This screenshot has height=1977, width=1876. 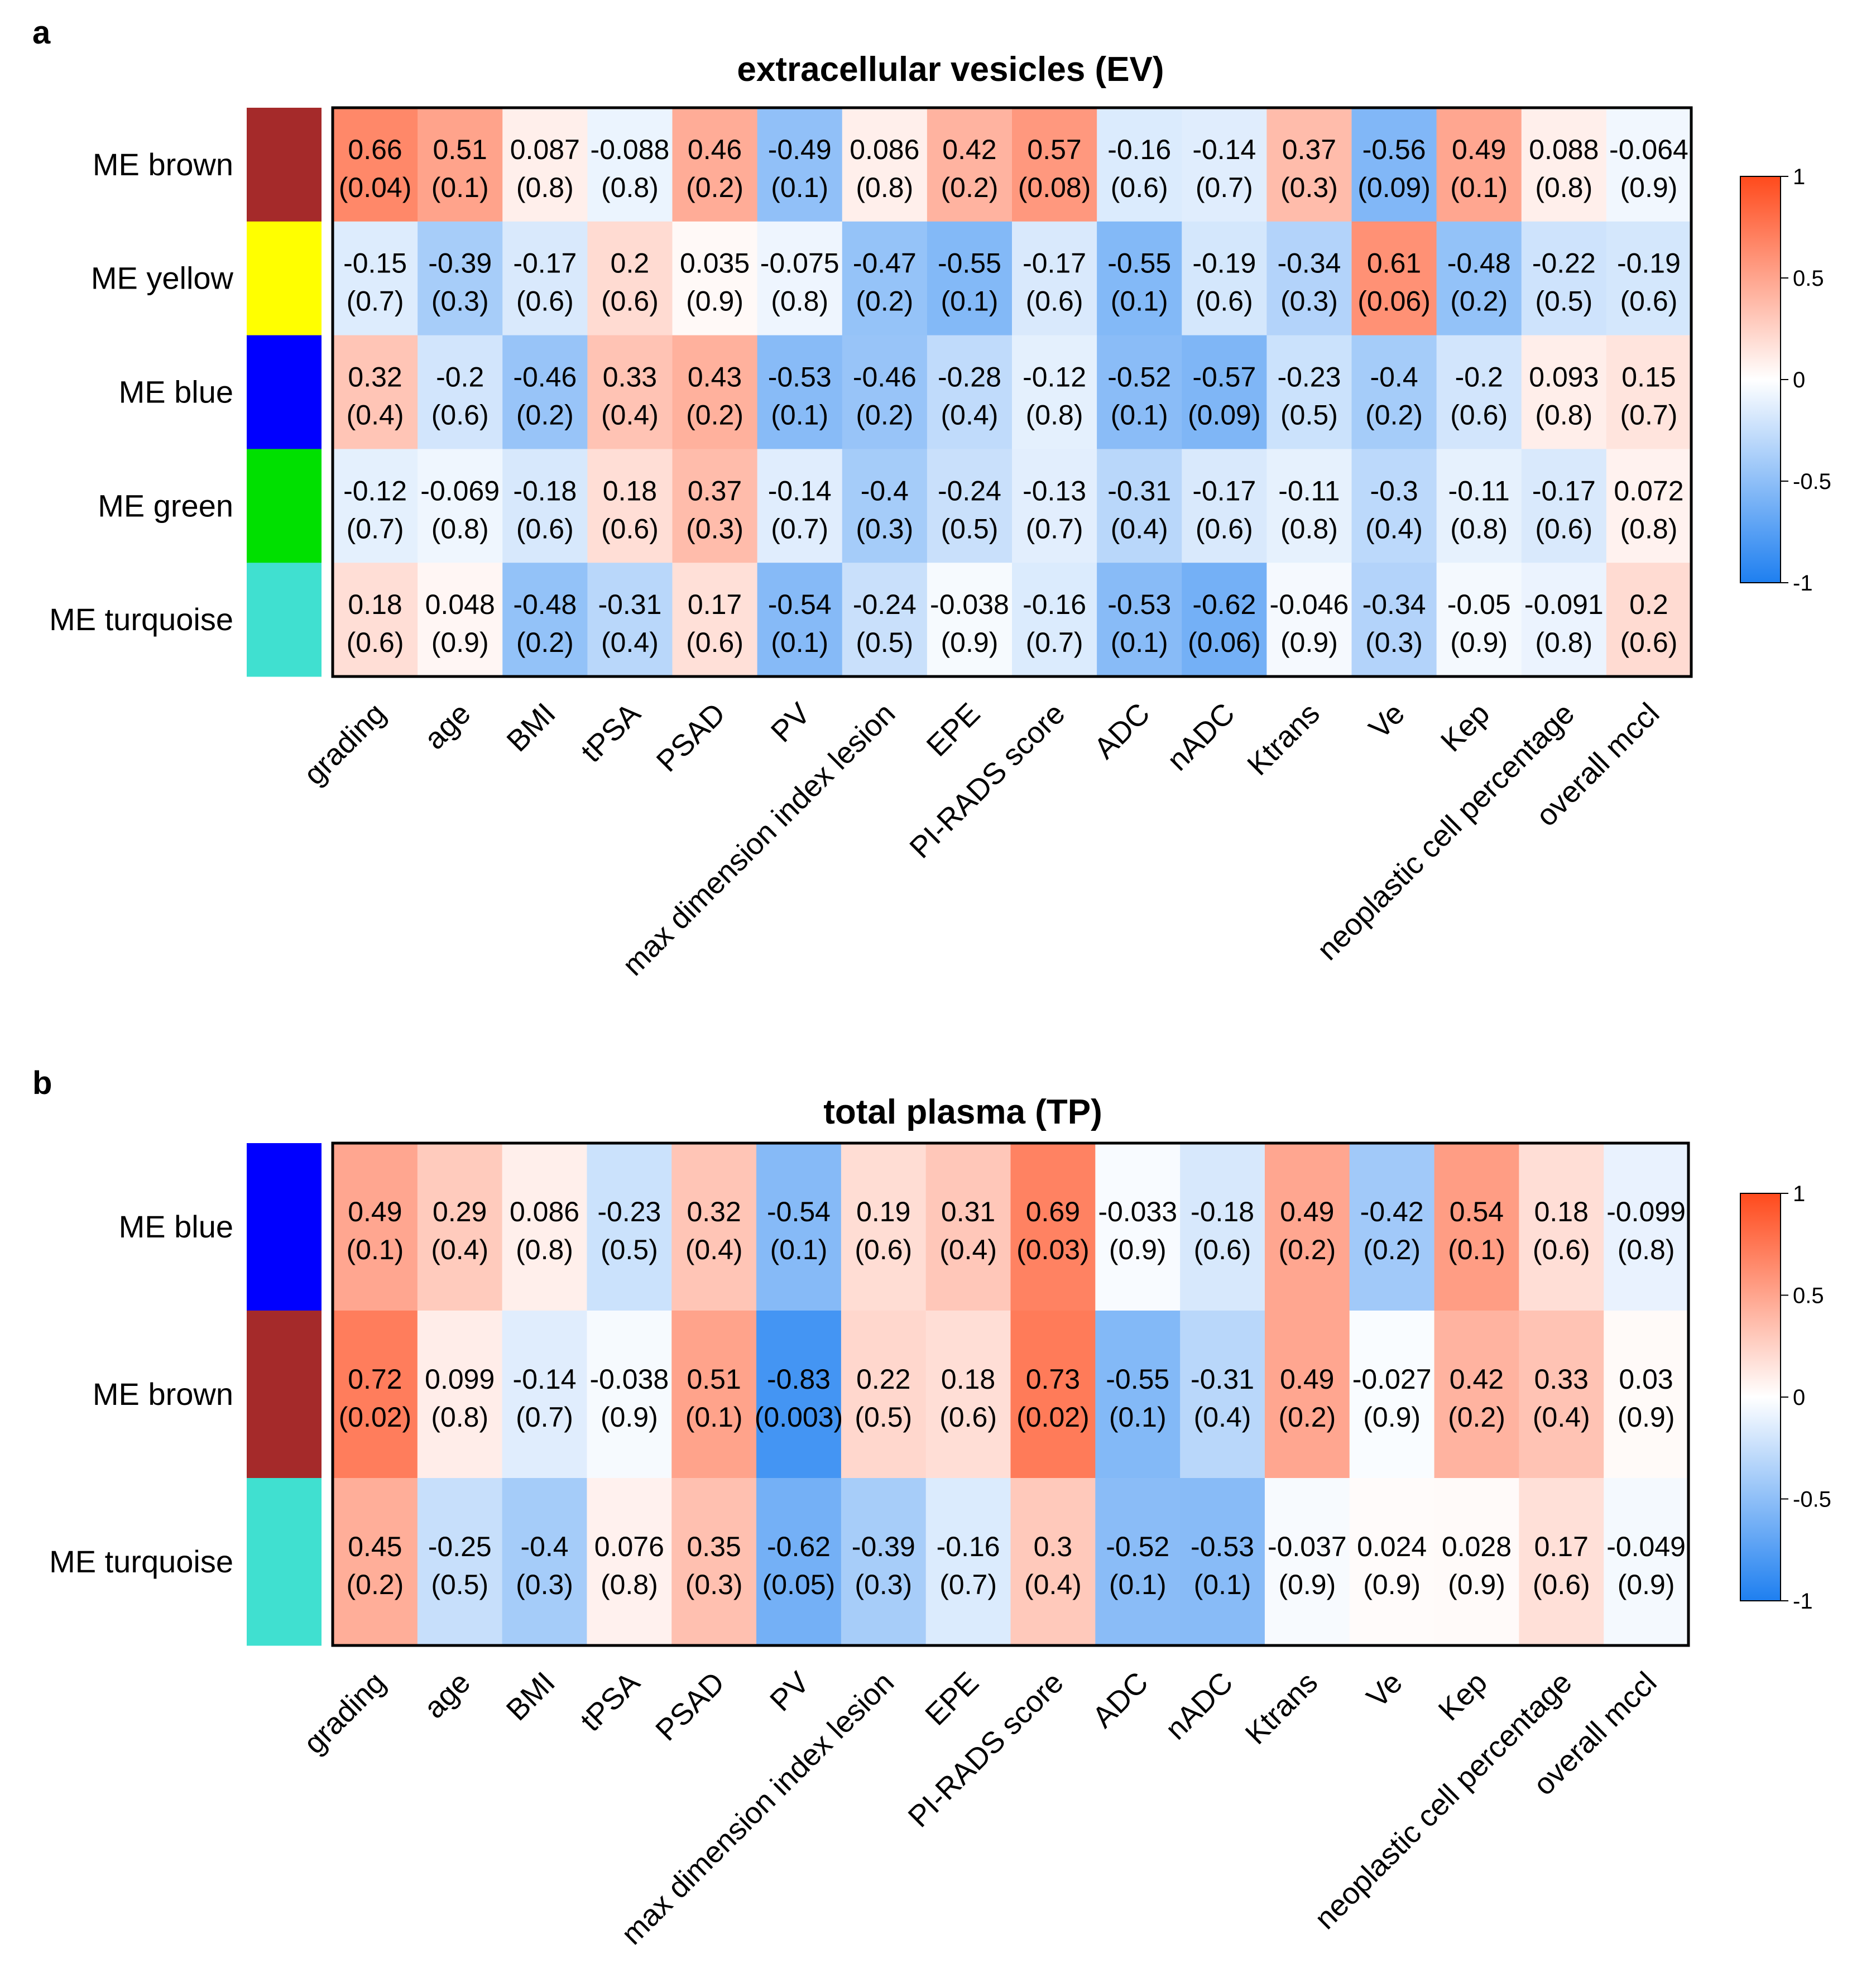 I want to click on panel-b-letter: b, so click(x=42, y=1083).